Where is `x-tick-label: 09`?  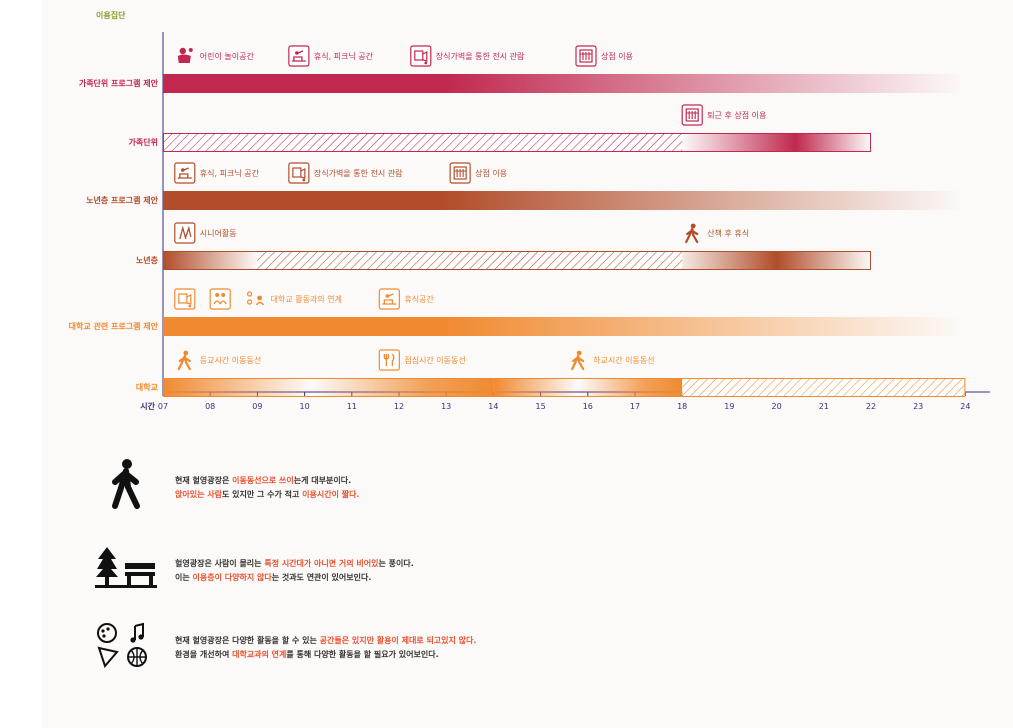 x-tick-label: 09 is located at coordinates (257, 406).